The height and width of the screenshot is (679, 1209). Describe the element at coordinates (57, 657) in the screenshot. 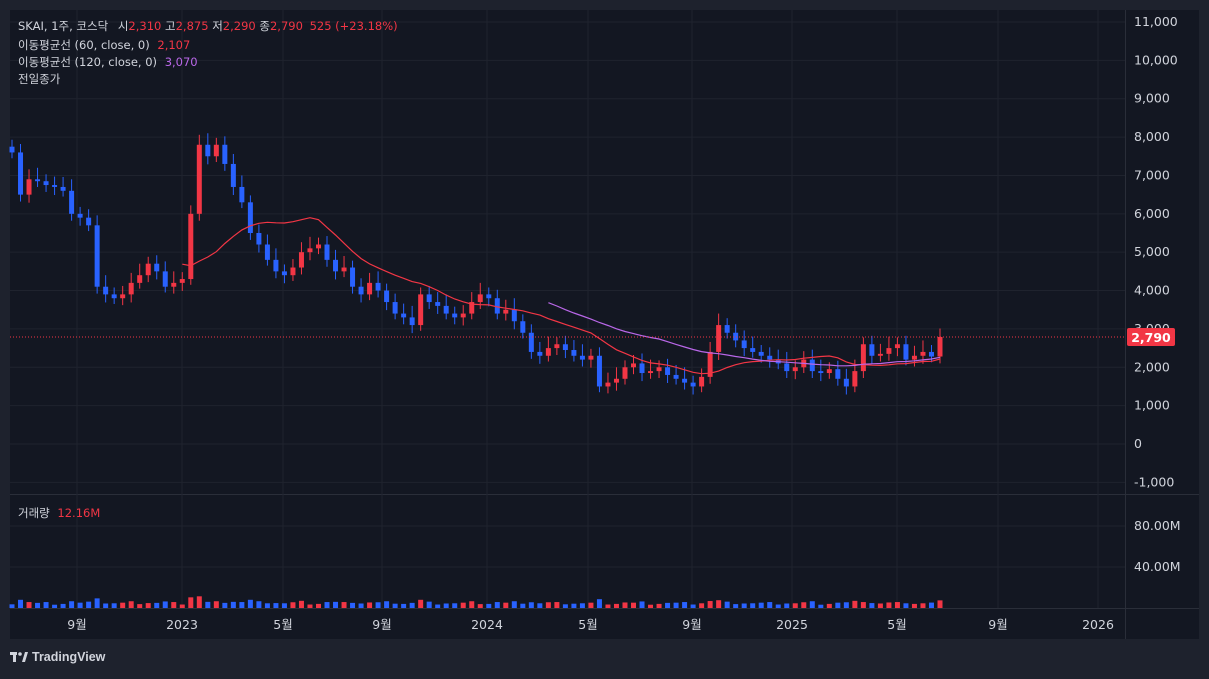

I see `tradingview-logo: TradingView` at that location.